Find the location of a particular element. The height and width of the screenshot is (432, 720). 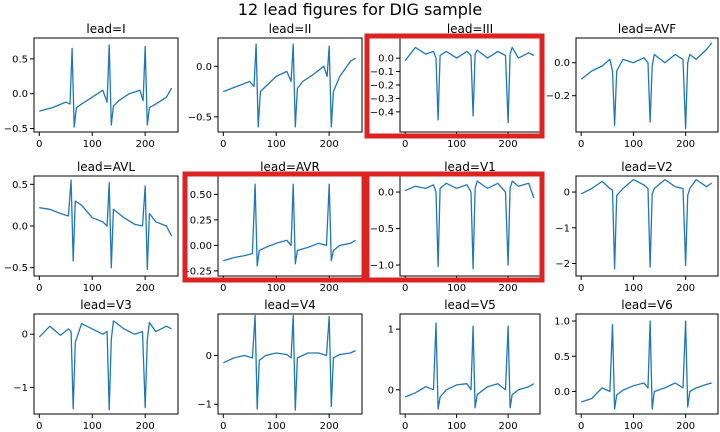

panel-title: lead=AVR is located at coordinates (290, 167).